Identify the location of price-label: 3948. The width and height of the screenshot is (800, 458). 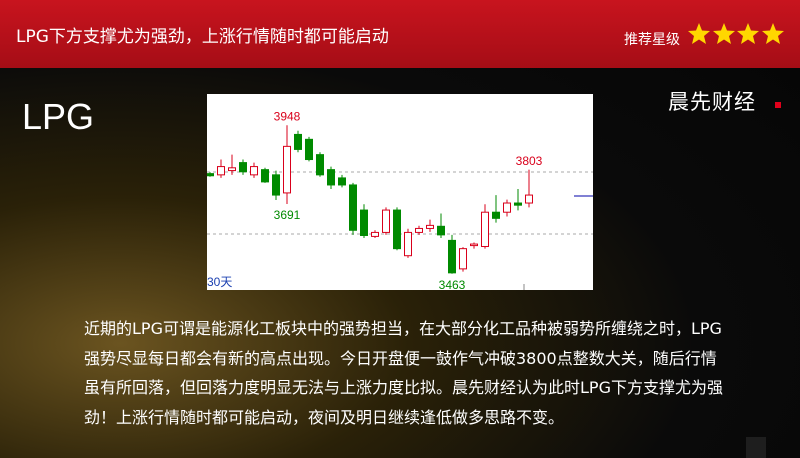
(287, 116).